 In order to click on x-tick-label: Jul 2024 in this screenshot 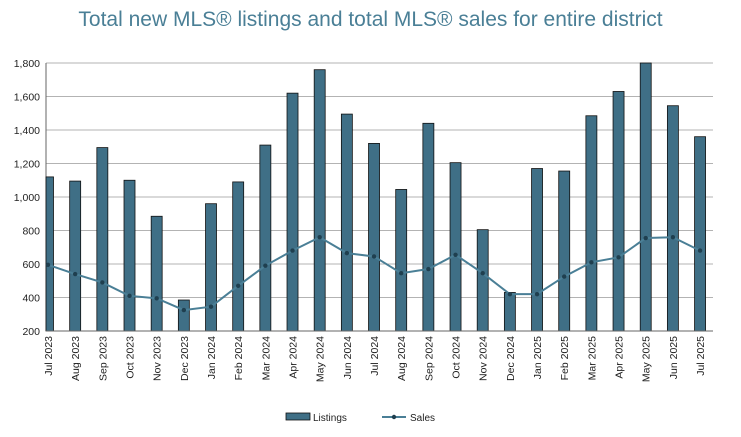, I will do `click(375, 356)`.